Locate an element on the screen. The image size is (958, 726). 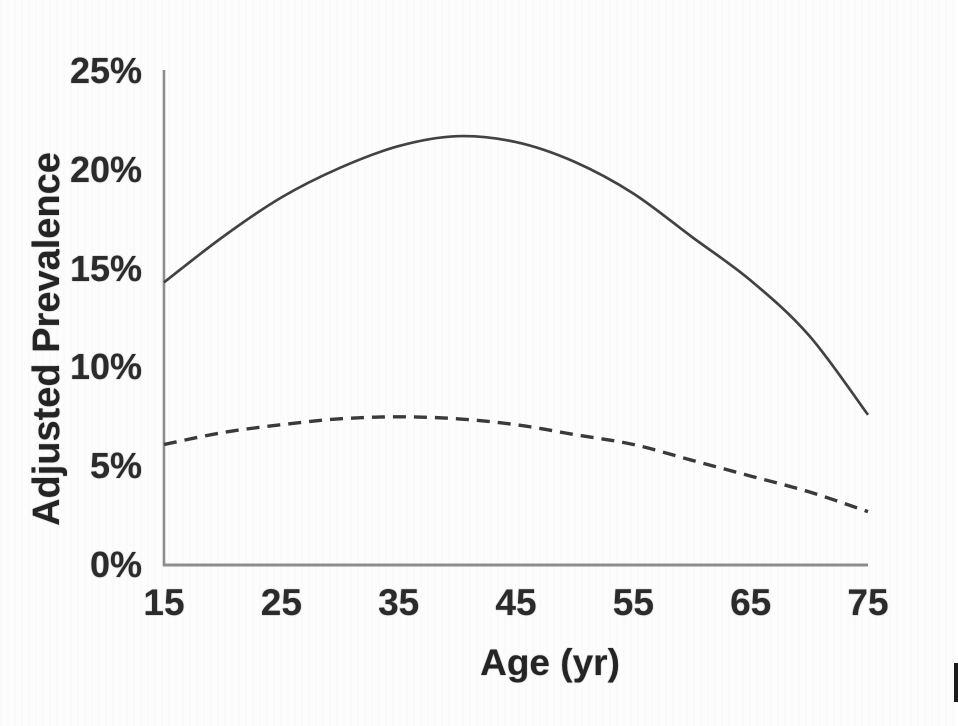
y-tick-label: 25% is located at coordinates (105, 70).